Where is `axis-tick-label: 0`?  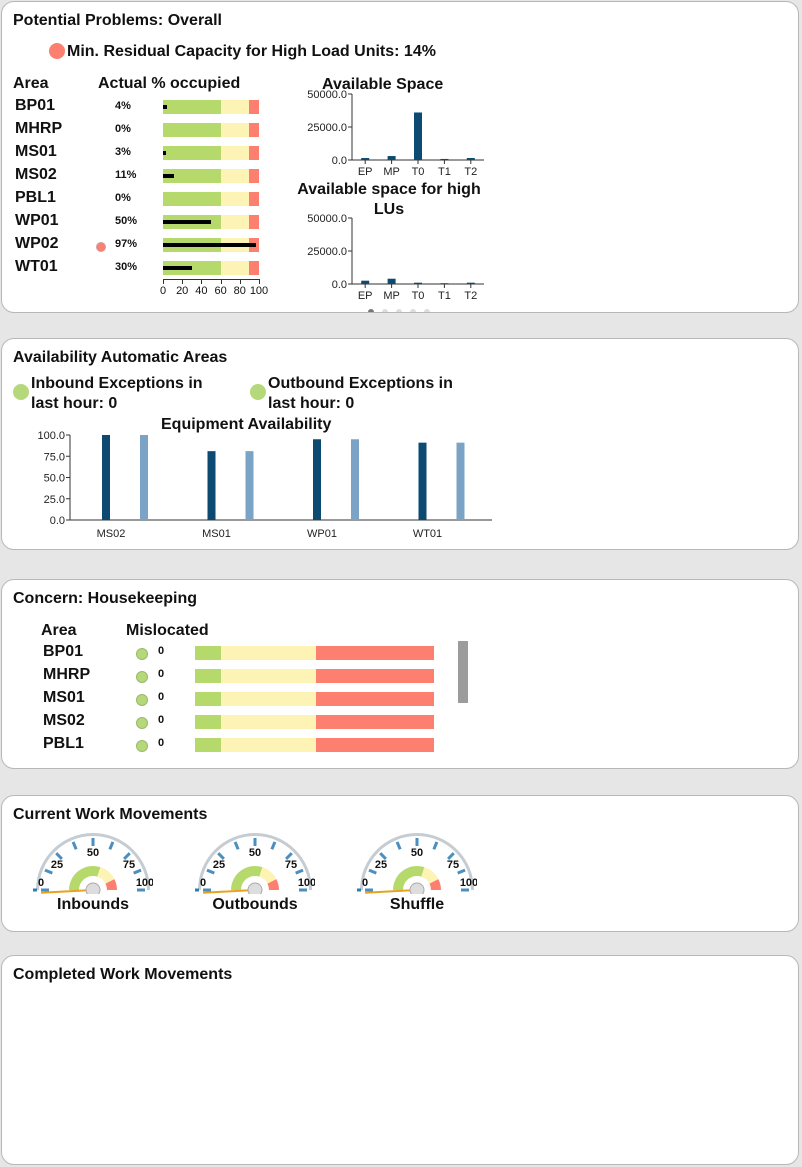
axis-tick-label: 0 is located at coordinates (163, 291).